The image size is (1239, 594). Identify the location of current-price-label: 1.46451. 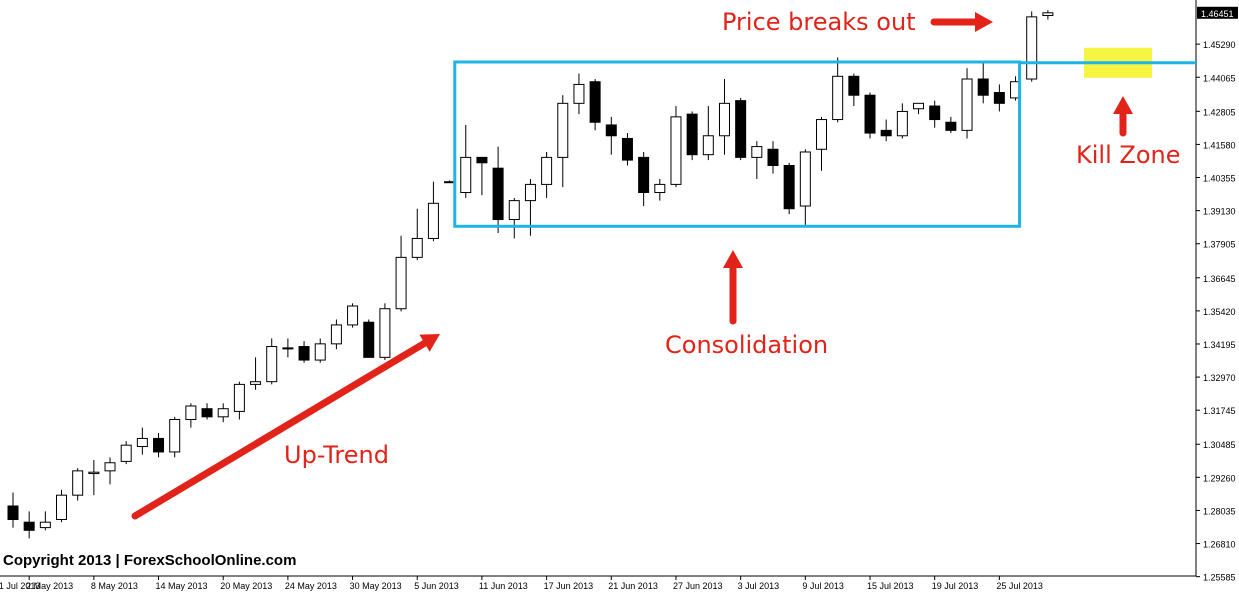
(1217, 14).